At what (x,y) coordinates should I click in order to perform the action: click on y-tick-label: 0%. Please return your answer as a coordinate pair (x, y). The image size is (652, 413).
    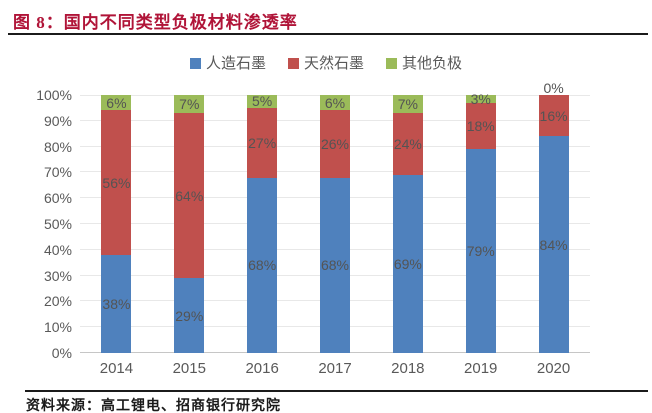
    Looking at the image, I should click on (61, 353).